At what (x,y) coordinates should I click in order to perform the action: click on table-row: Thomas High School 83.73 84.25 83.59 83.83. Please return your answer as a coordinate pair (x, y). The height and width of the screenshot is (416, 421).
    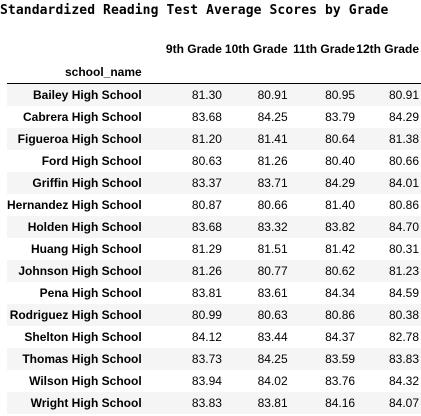
    Looking at the image, I should click on (214, 358).